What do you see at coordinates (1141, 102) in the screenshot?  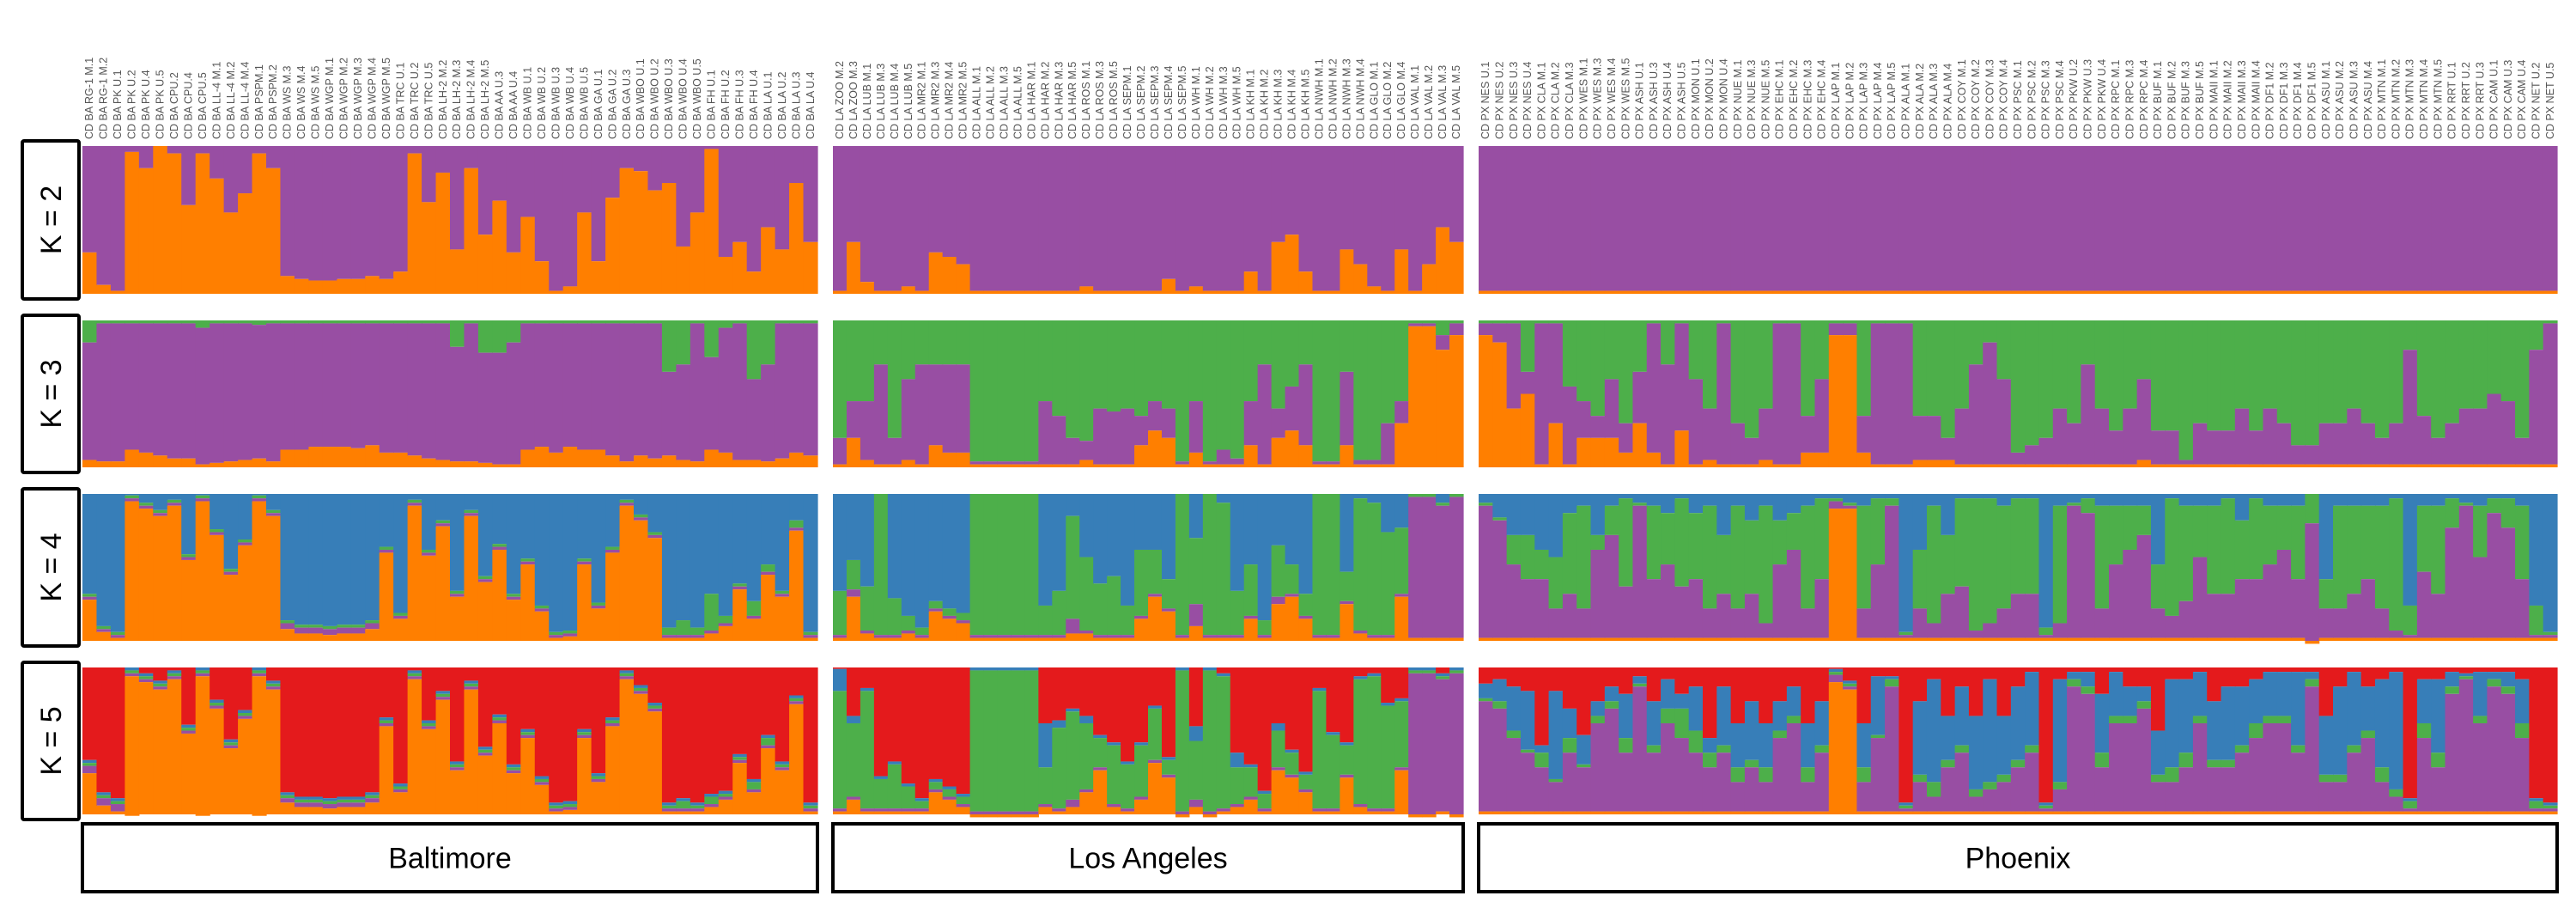 I see `sample-label: CD LA SEPM.2` at bounding box center [1141, 102].